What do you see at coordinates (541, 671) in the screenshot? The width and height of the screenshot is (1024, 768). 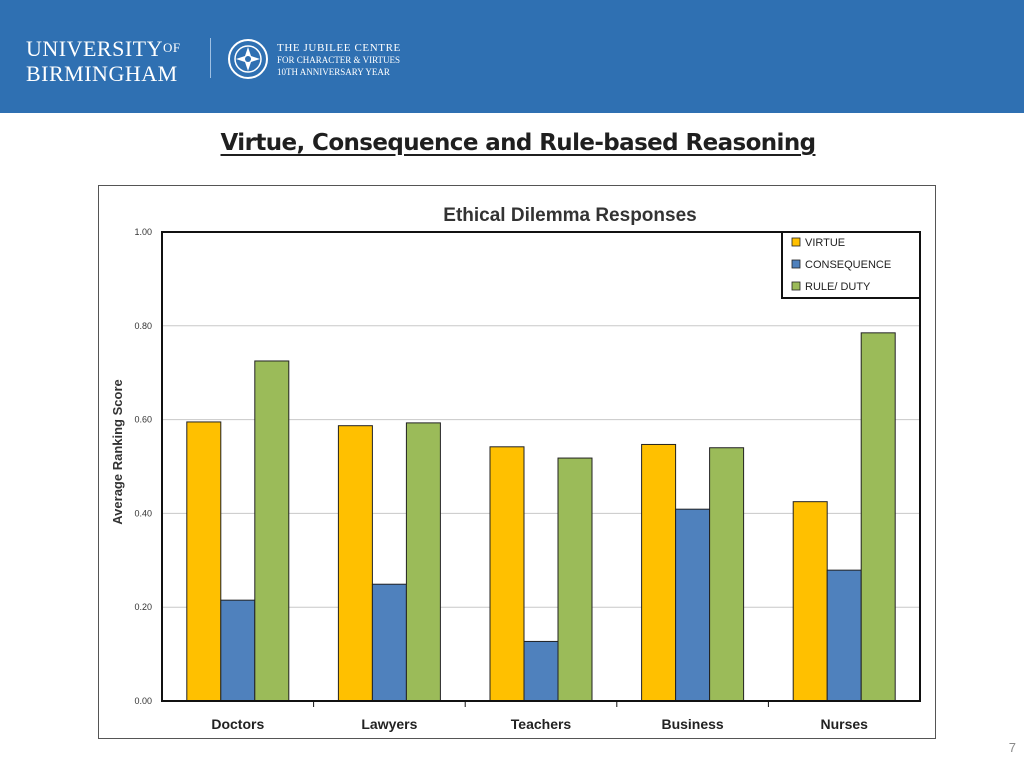 I see `bar-teachers-consequence` at bounding box center [541, 671].